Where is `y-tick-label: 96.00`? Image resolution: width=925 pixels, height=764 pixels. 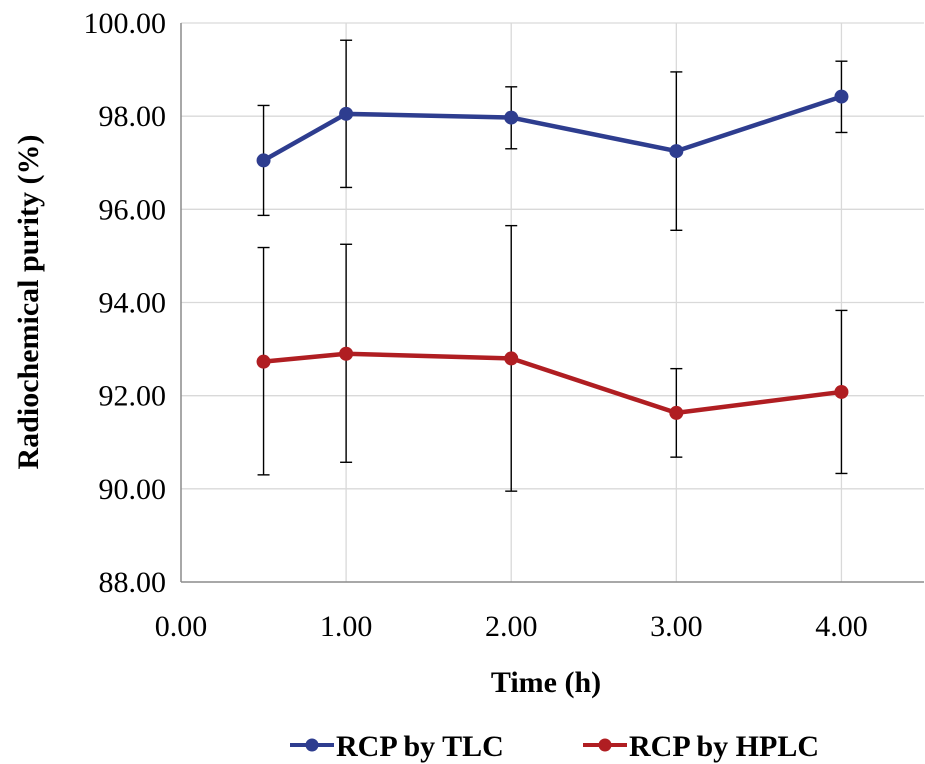
y-tick-label: 96.00 is located at coordinates (133, 209).